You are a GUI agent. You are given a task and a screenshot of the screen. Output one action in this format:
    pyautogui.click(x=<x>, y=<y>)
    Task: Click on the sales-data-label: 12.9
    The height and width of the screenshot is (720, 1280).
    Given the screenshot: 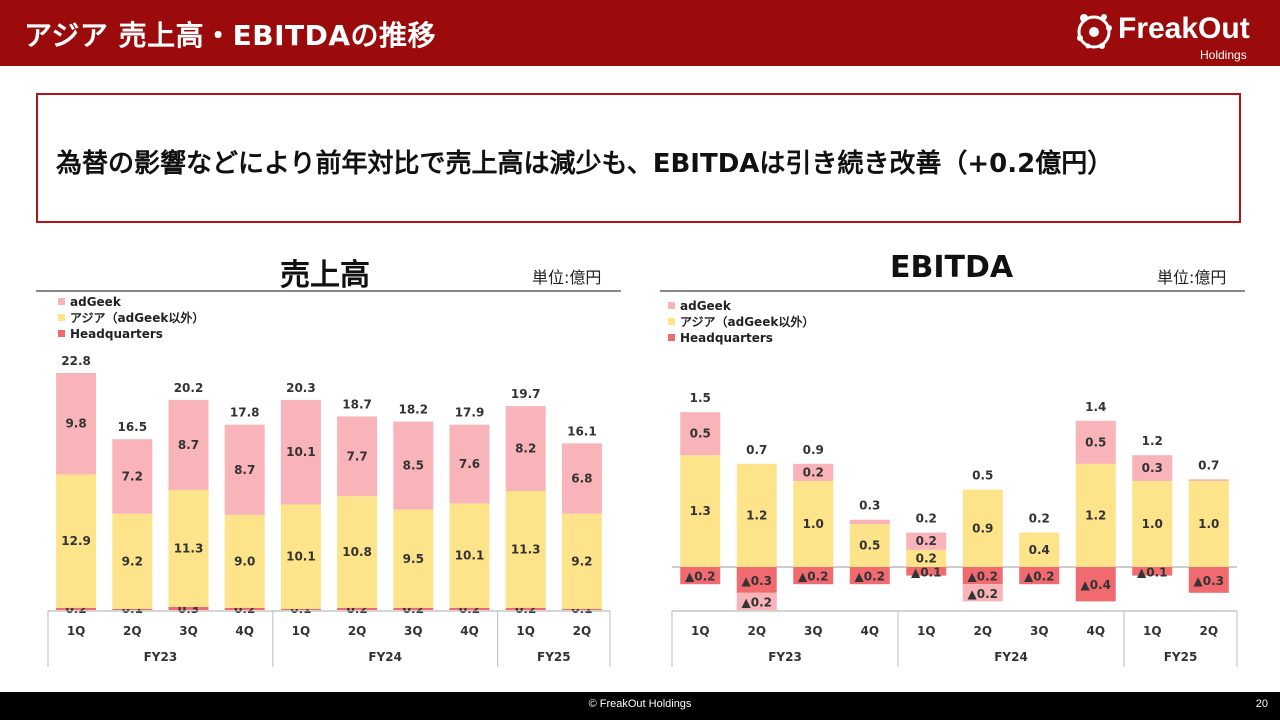 What is the action you would take?
    pyautogui.click(x=76, y=541)
    